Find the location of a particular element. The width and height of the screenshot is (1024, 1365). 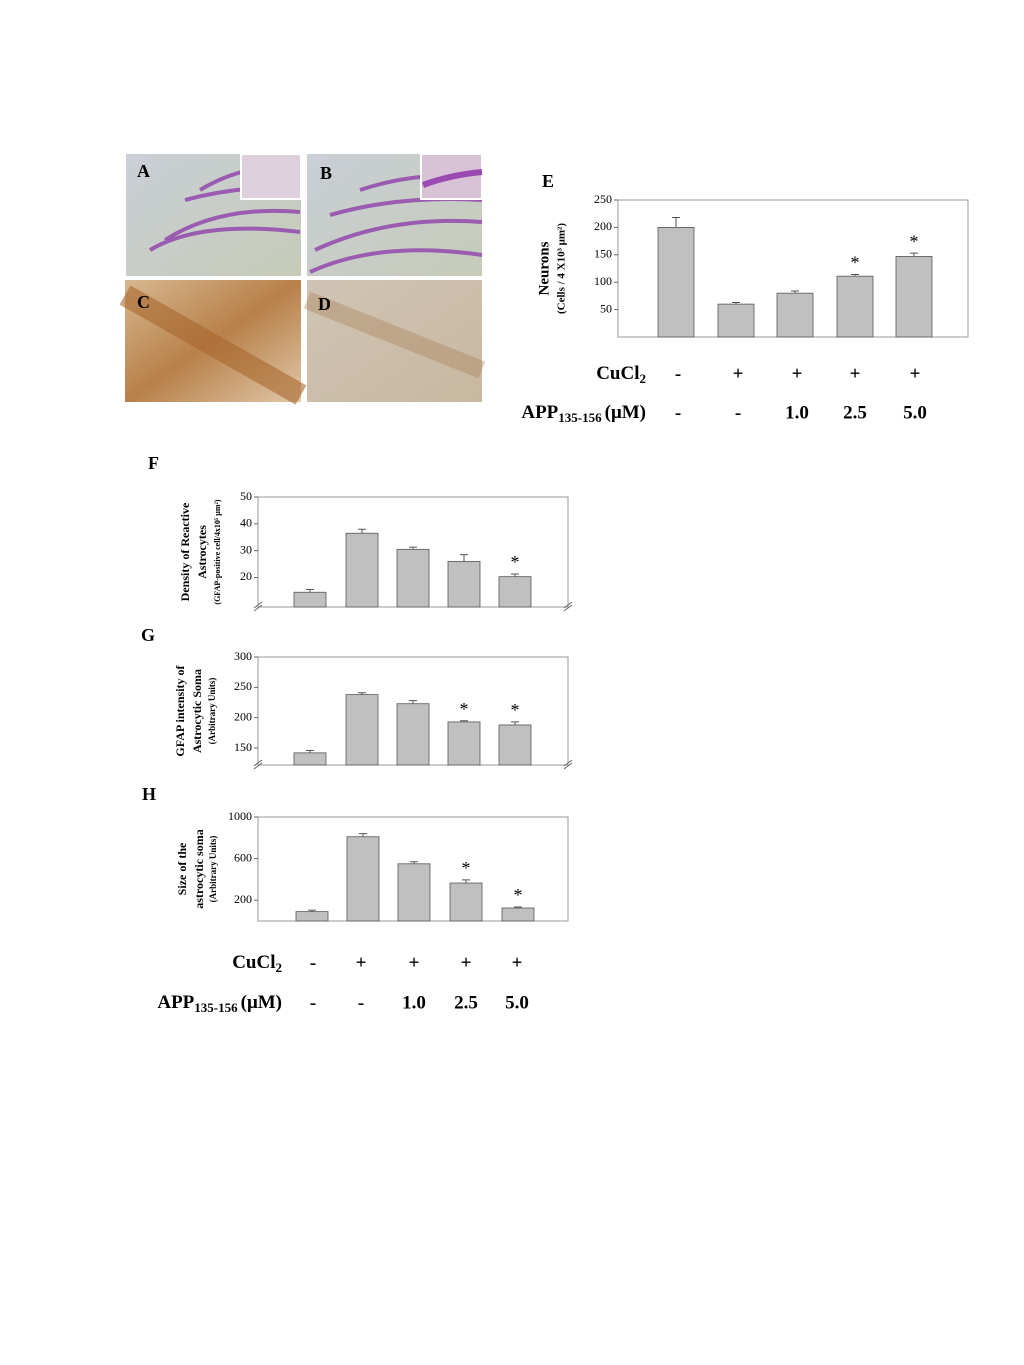

treatment-name: APP is located at coordinates (539, 412).